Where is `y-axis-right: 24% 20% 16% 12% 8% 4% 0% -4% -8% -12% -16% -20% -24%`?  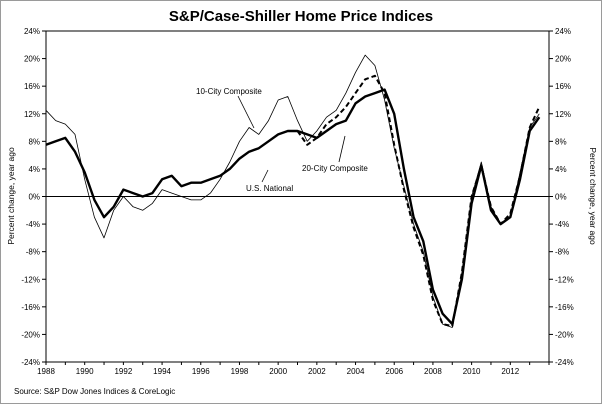 y-axis-right: 24% 20% 16% 12% 8% 4% 0% -4% -8% -12% -16% -20% -24% is located at coordinates (561, 197).